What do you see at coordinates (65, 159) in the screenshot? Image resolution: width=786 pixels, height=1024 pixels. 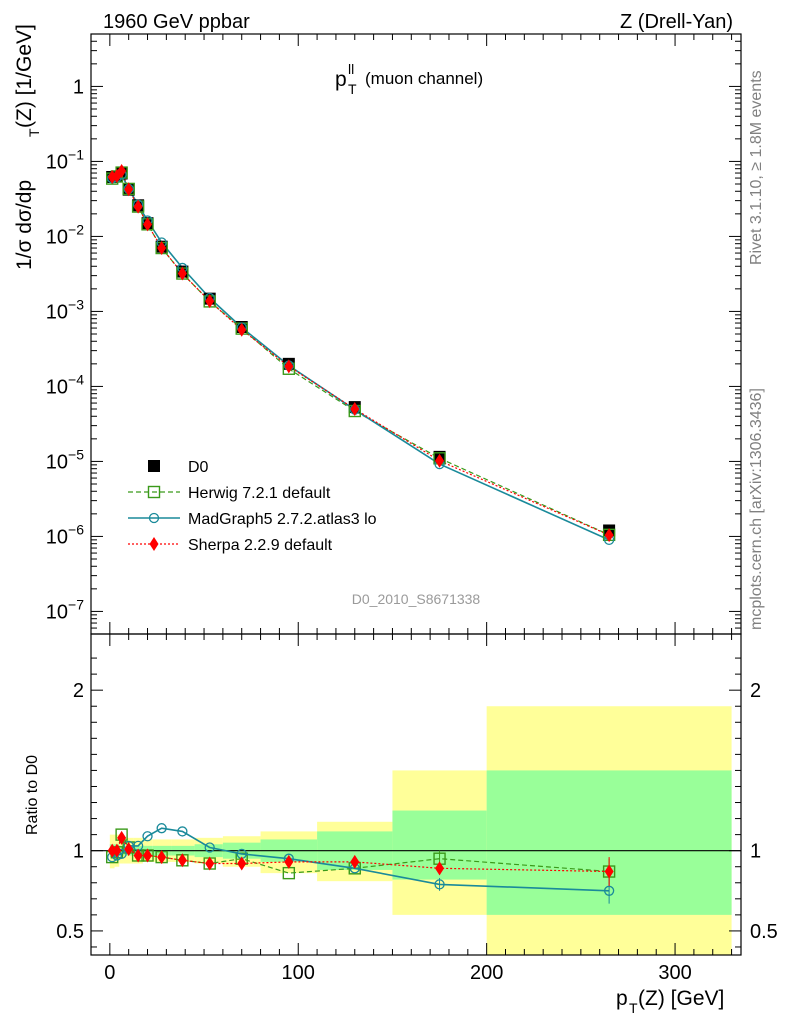 I see `main-ytick-label: 10⁻¹` at bounding box center [65, 159].